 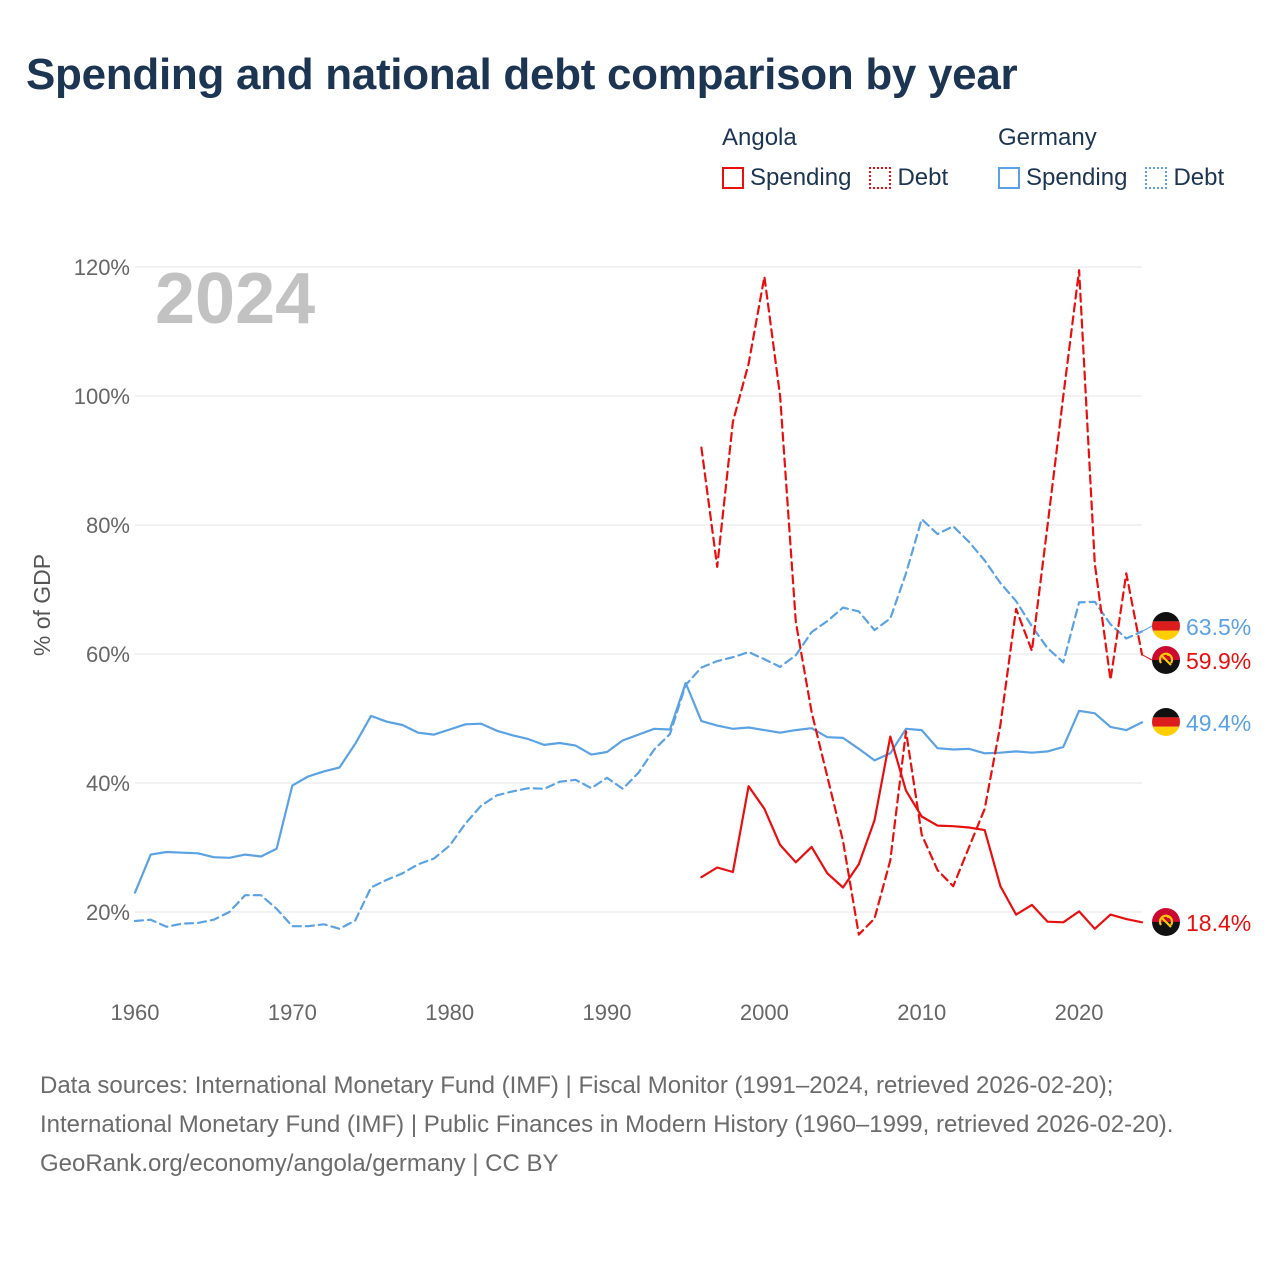 What do you see at coordinates (764, 1012) in the screenshot?
I see `x-tick-label-2000: 2000` at bounding box center [764, 1012].